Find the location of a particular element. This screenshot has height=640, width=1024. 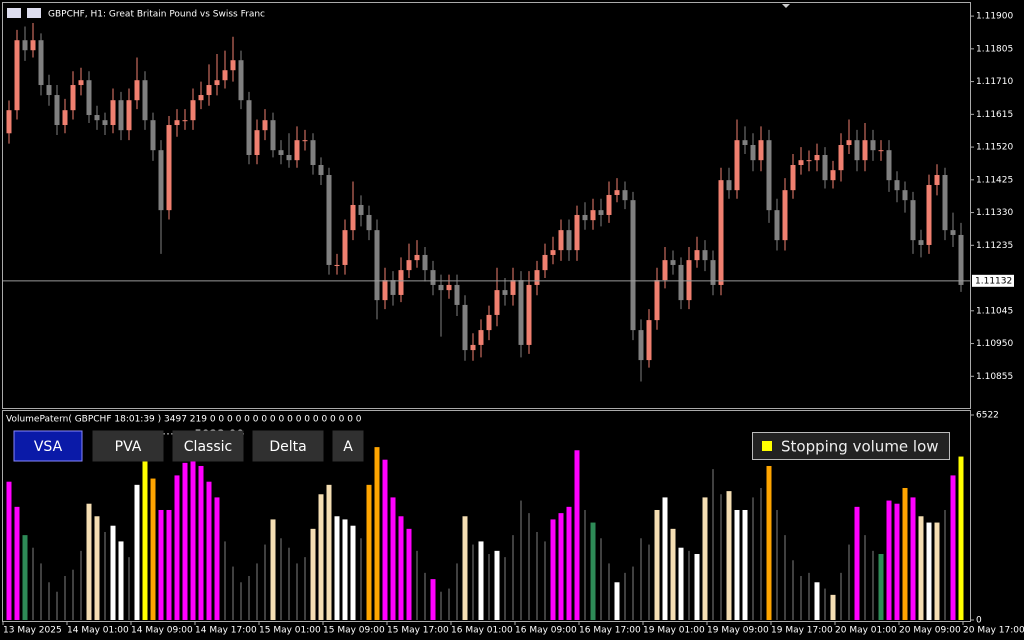

x-tick-label: 13 May 2025 is located at coordinates (32, 631).